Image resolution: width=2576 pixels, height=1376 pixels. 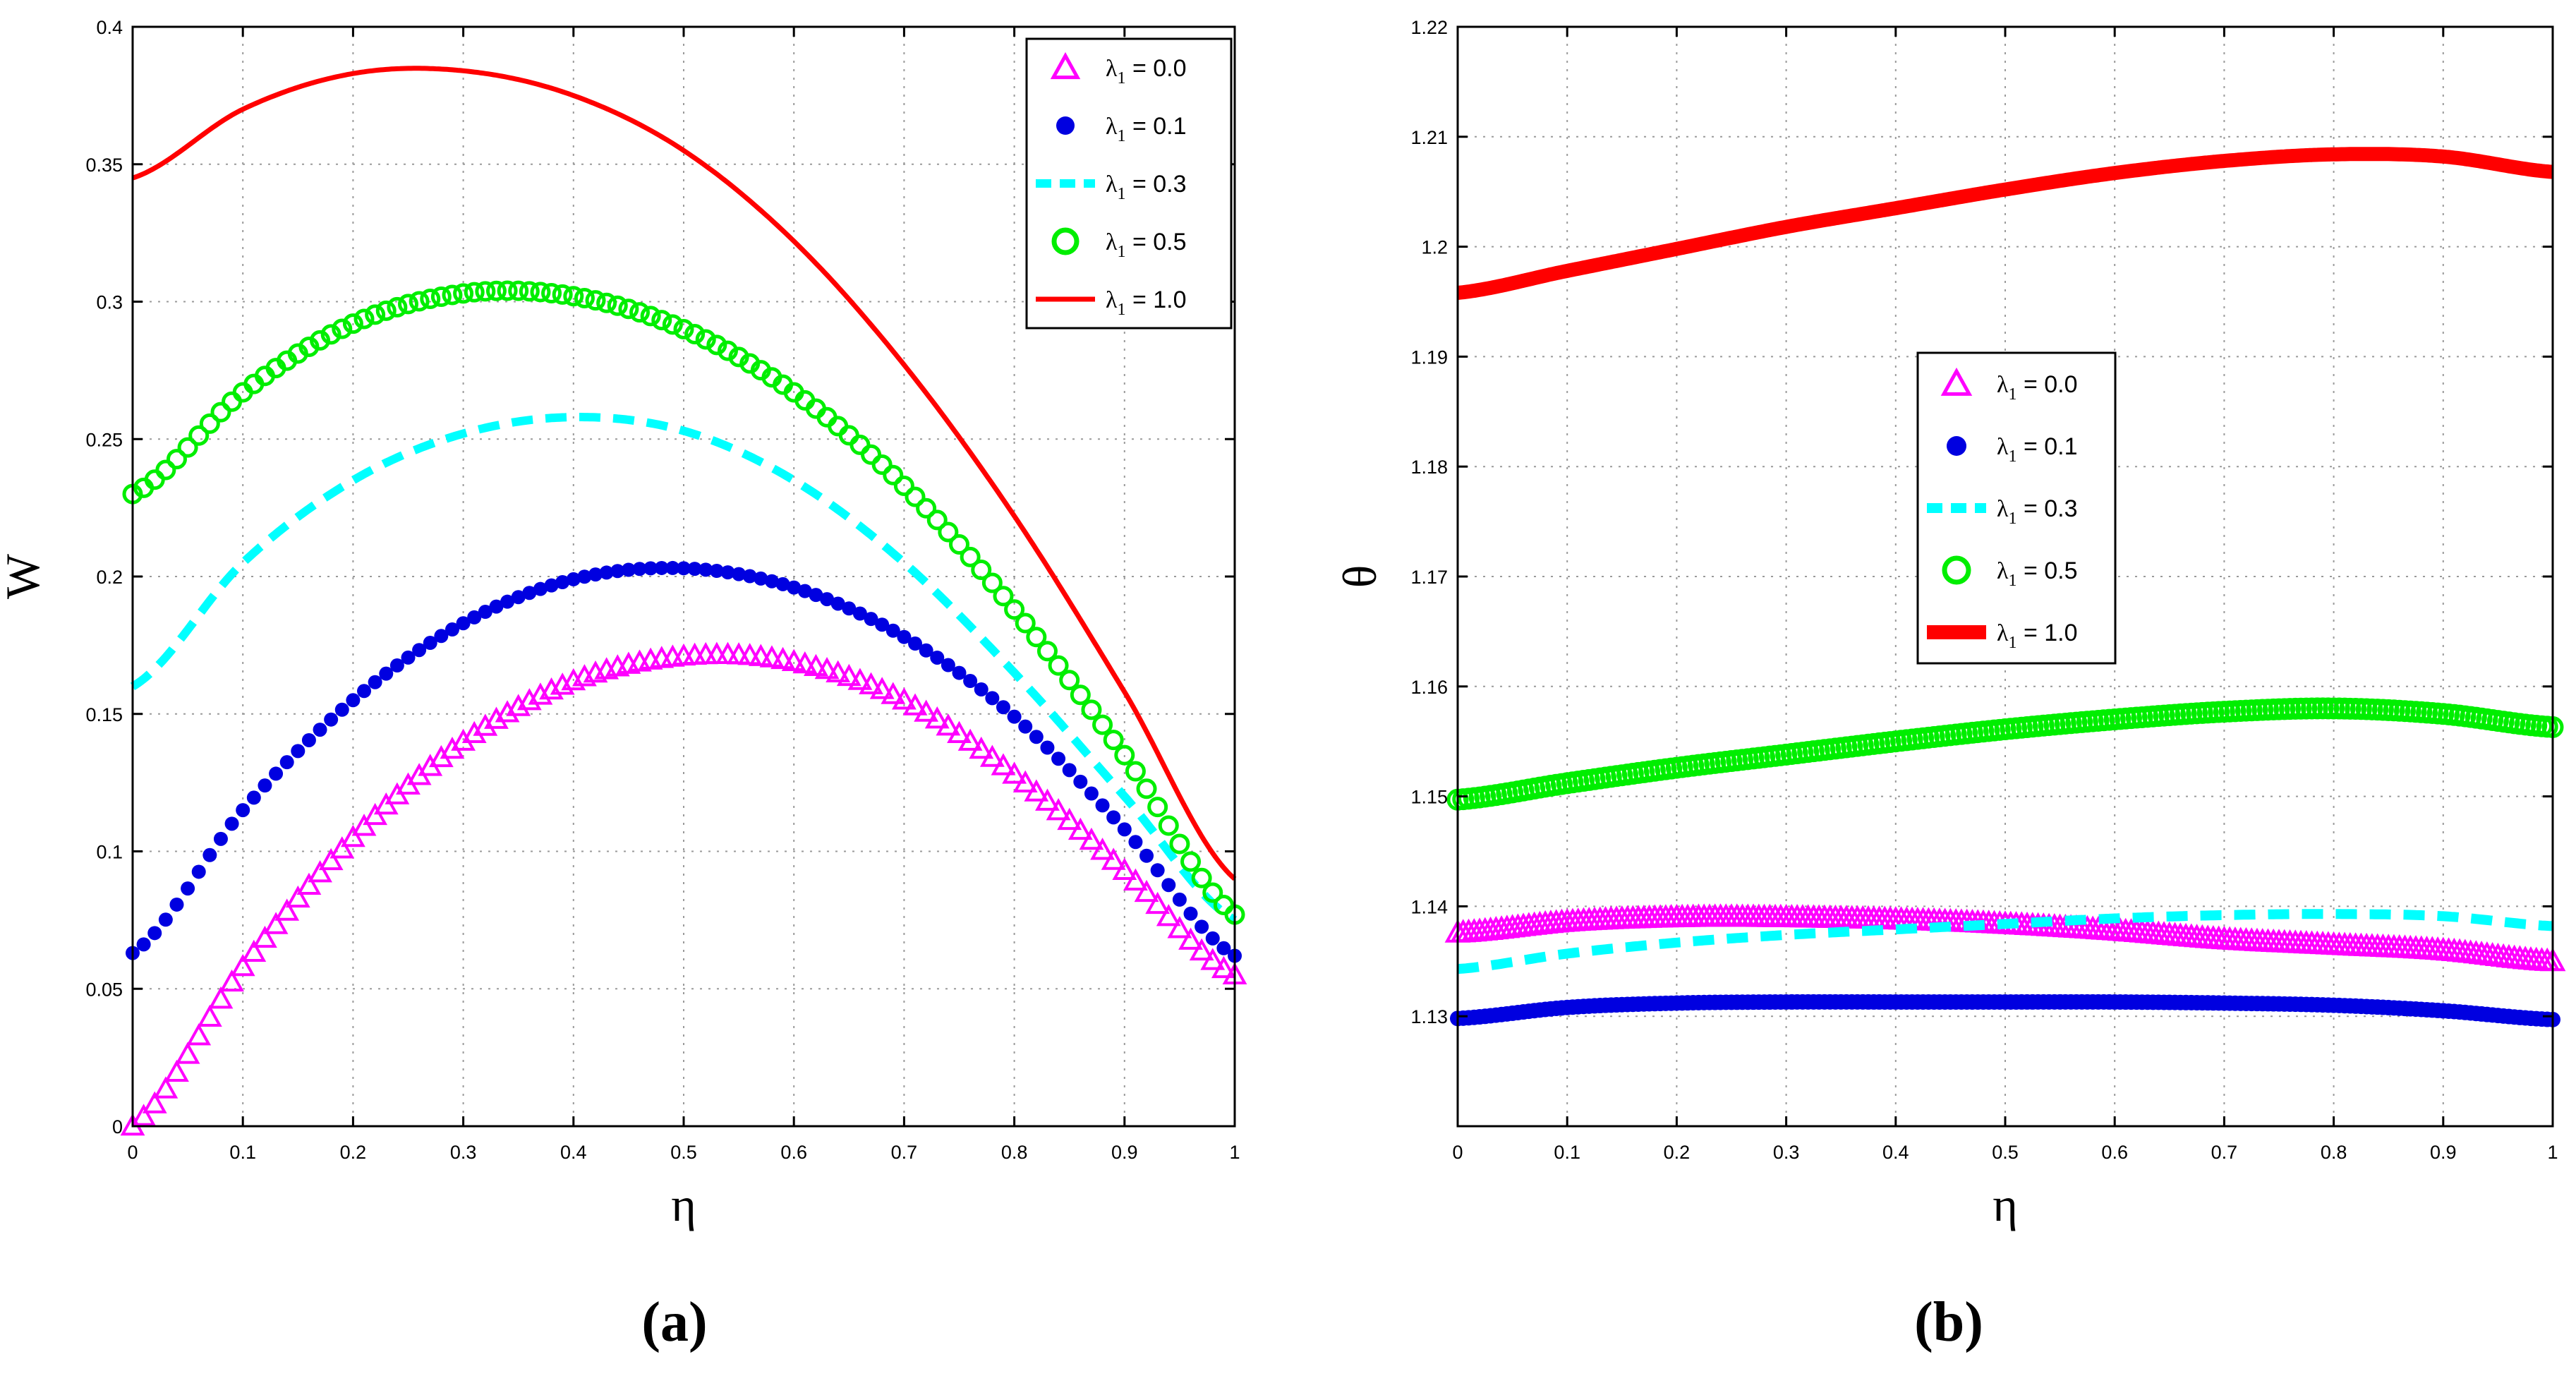 What do you see at coordinates (2048, 570) in the screenshot?
I see `legend-value: = 0.5` at bounding box center [2048, 570].